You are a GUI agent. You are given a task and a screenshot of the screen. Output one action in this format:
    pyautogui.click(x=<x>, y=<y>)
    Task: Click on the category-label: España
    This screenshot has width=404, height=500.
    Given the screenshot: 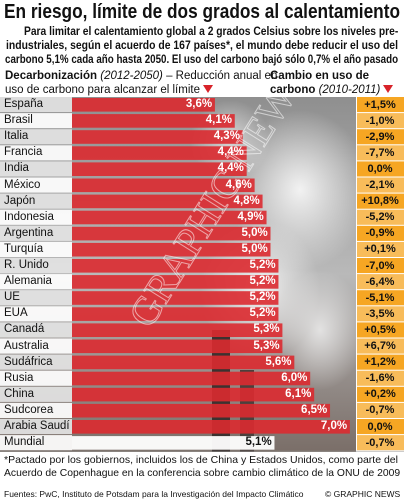 What is the action you would take?
    pyautogui.click(x=24, y=104)
    